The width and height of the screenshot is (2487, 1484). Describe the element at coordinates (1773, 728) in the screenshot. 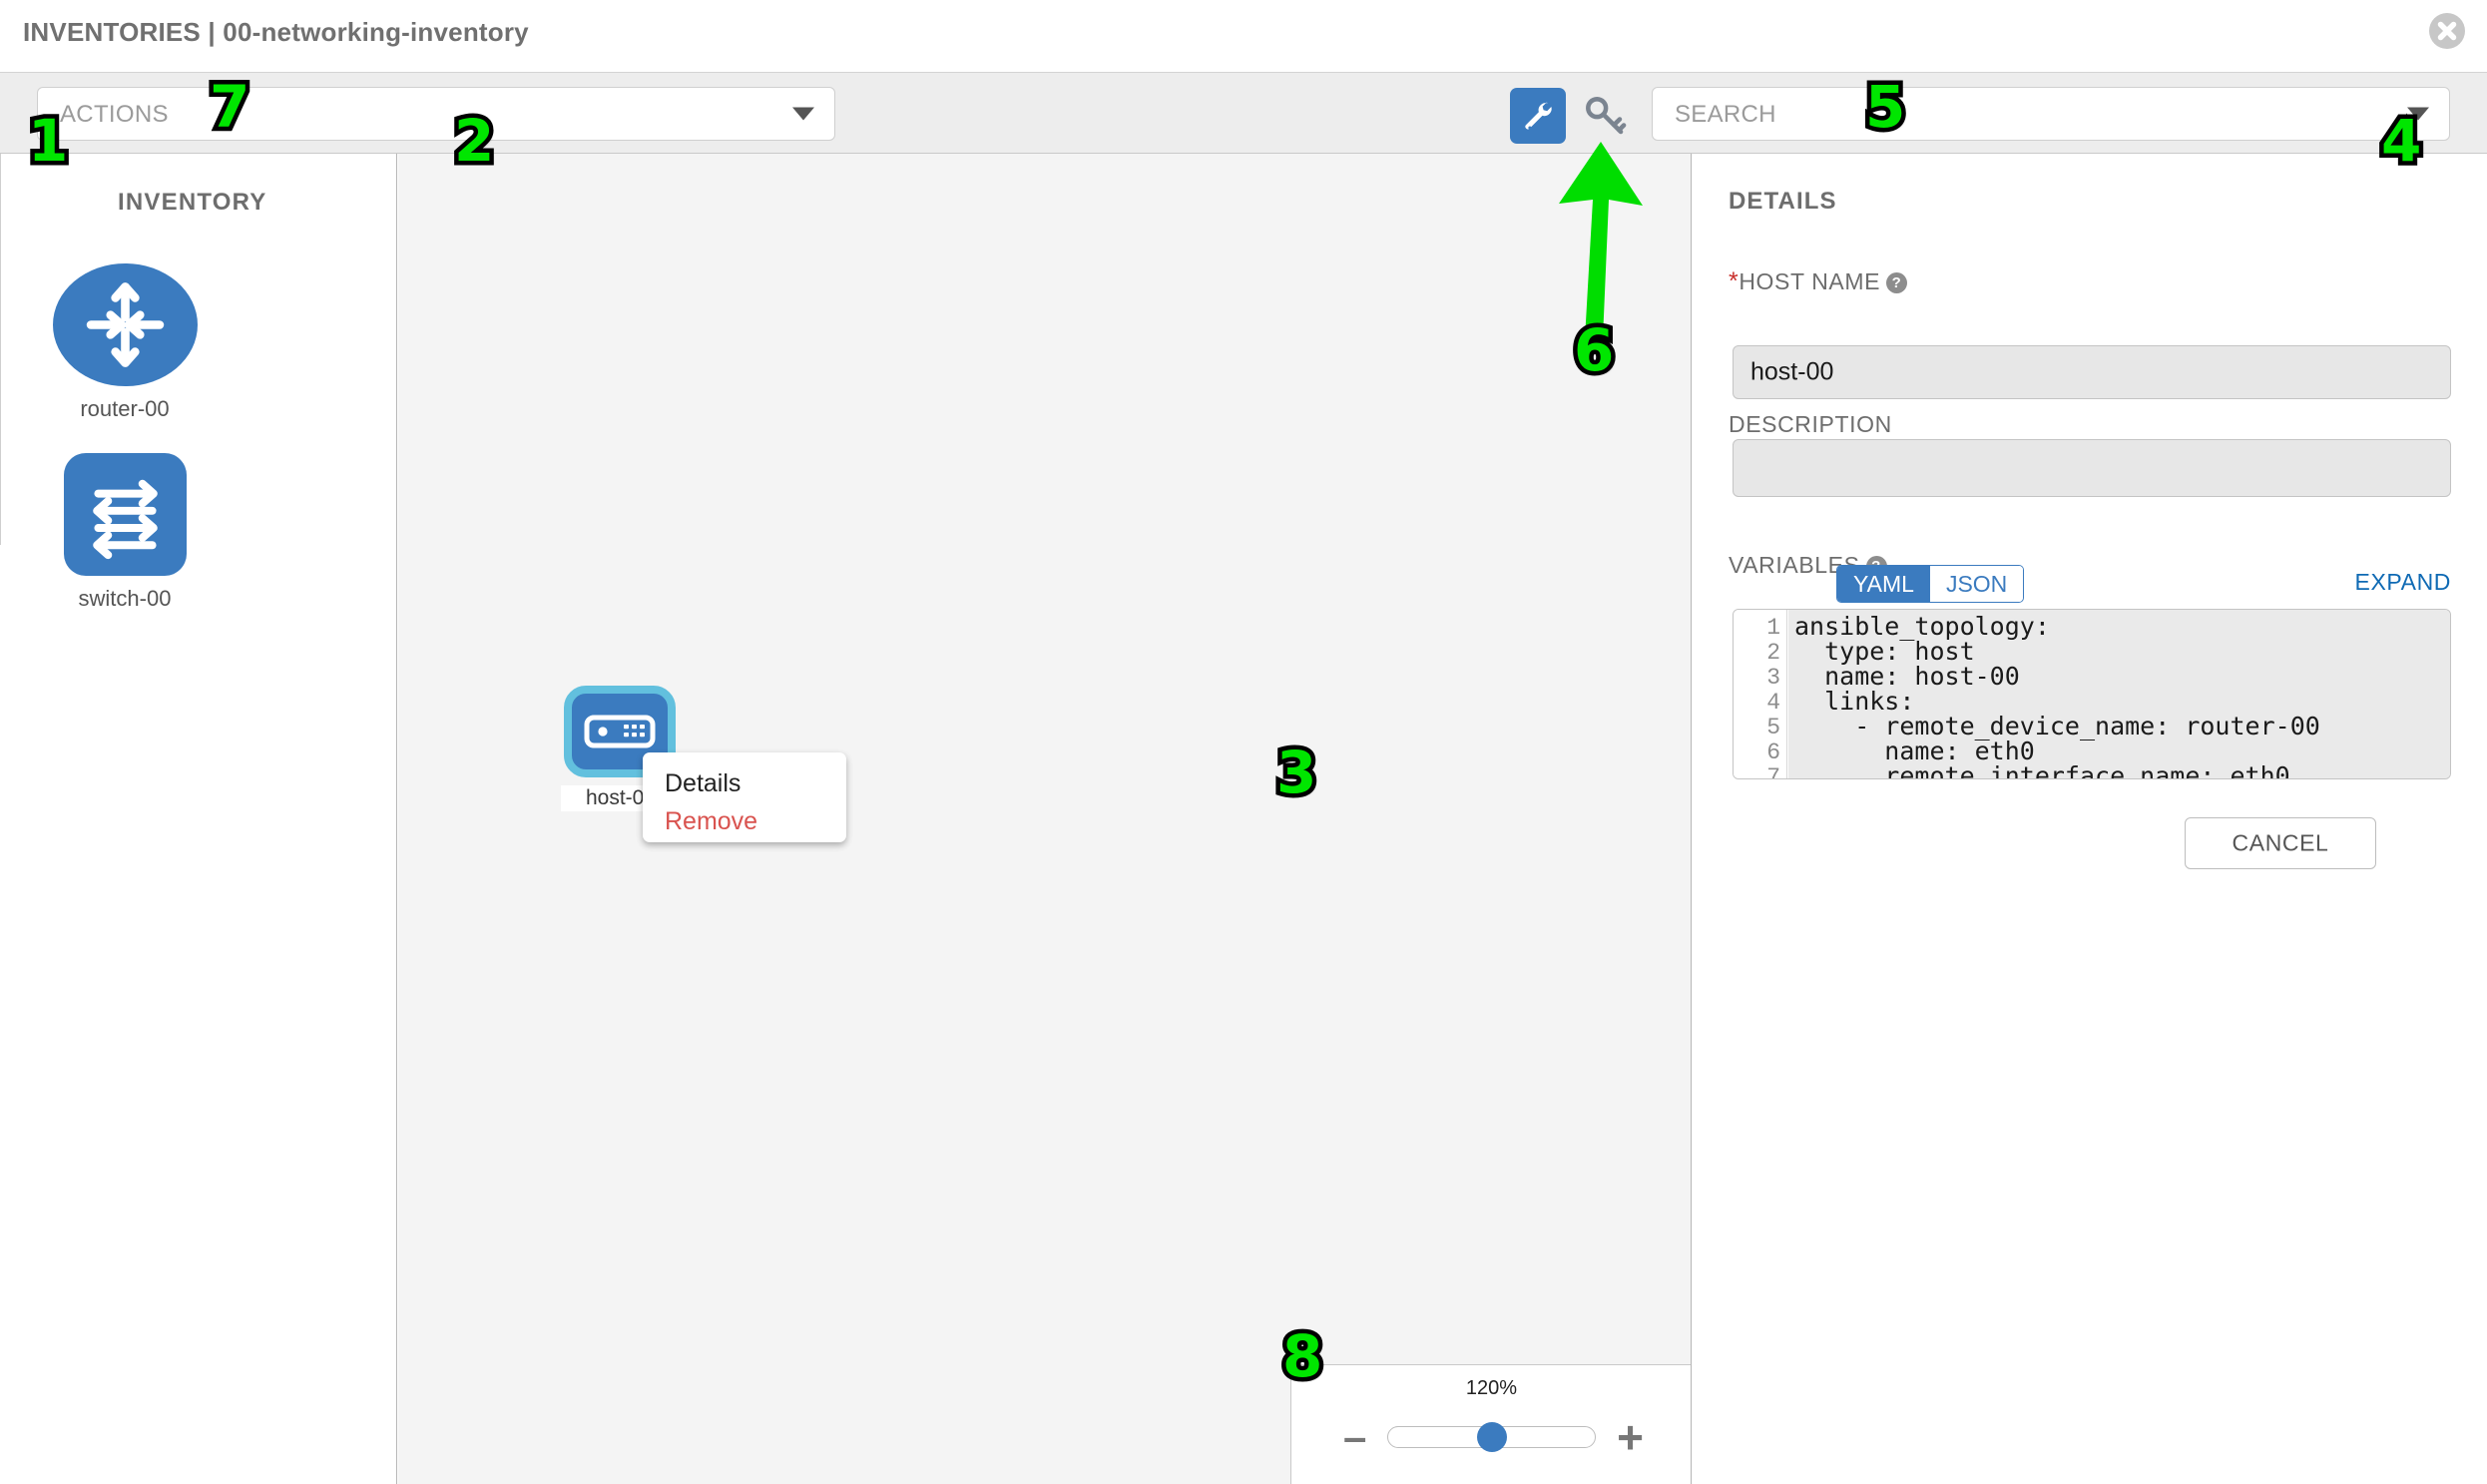

I see `line-number: 5` at that location.